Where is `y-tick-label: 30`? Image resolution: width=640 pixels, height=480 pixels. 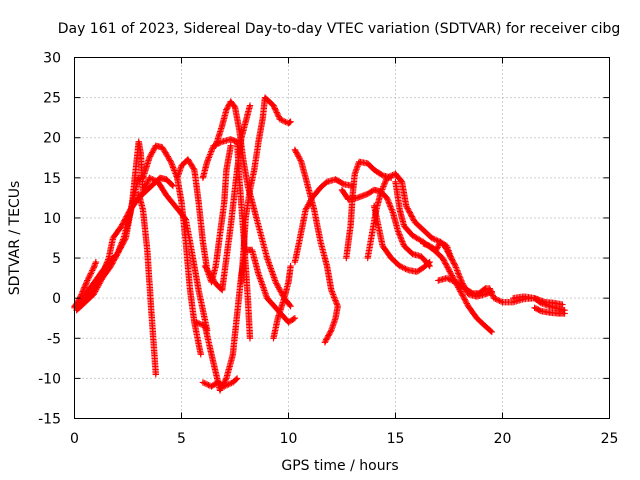 y-tick-label: 30 is located at coordinates (52, 59).